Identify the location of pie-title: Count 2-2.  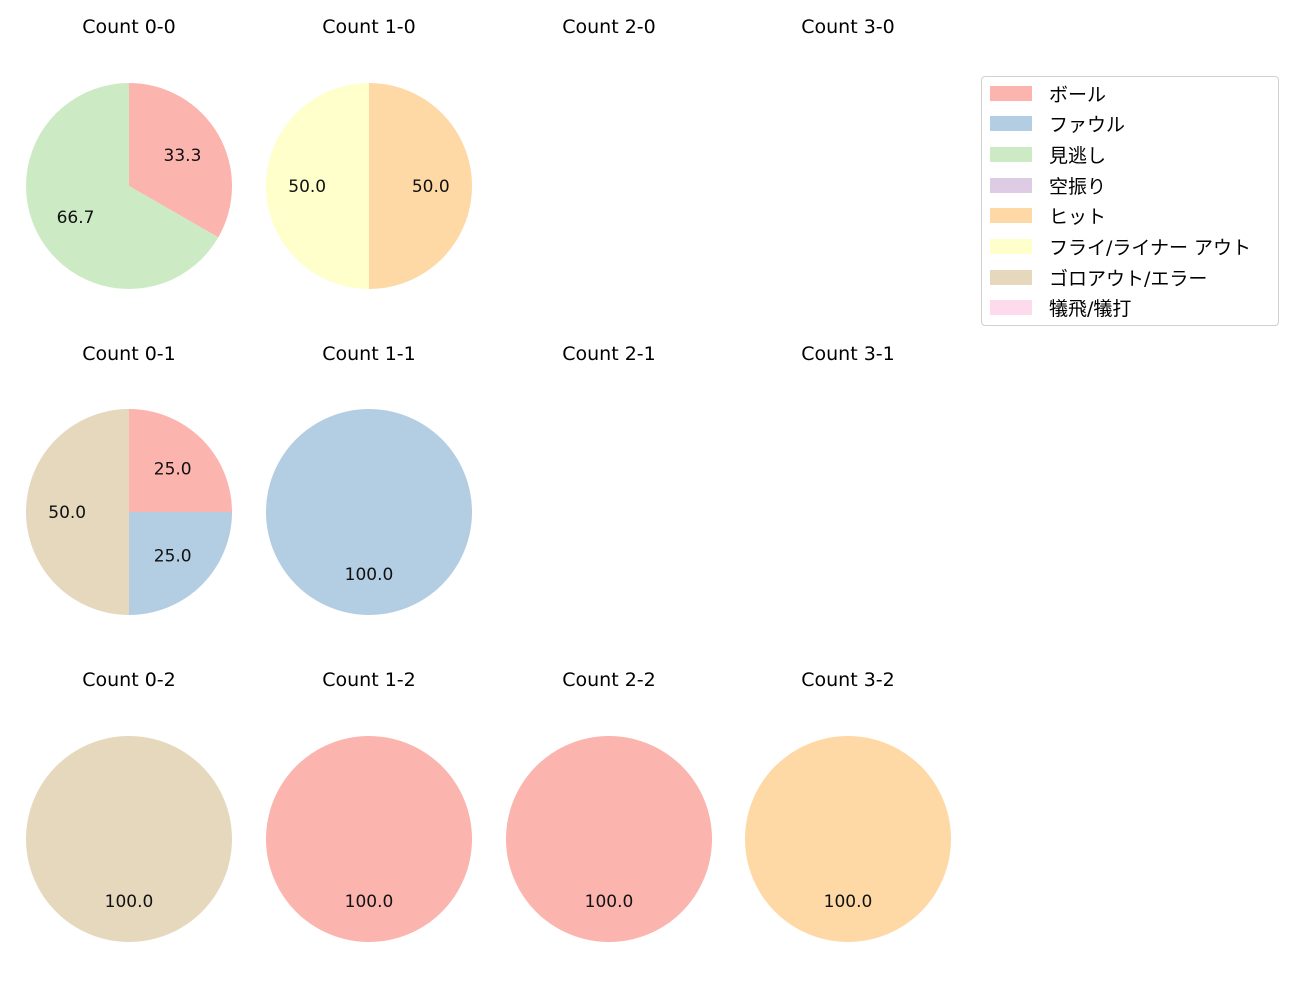
(609, 680).